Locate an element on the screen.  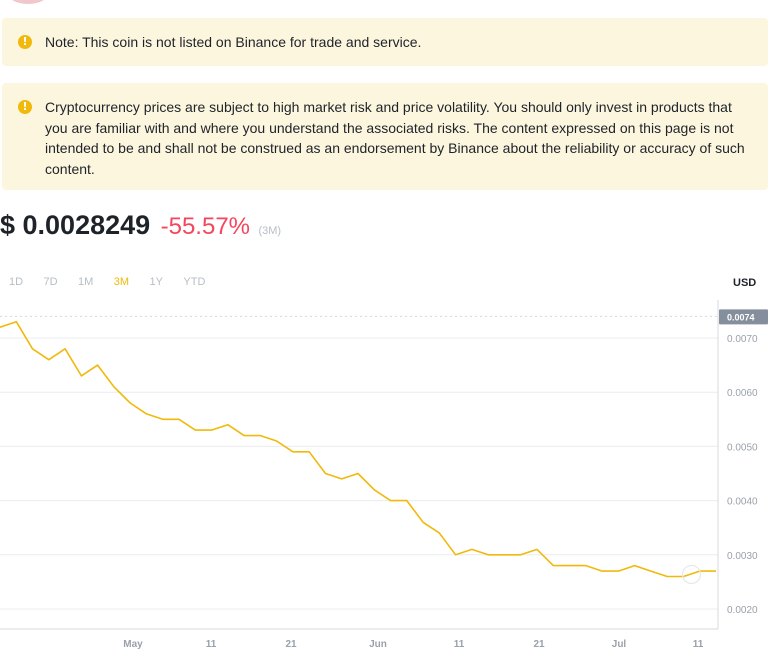
range-1m: 1M is located at coordinates (86, 282).